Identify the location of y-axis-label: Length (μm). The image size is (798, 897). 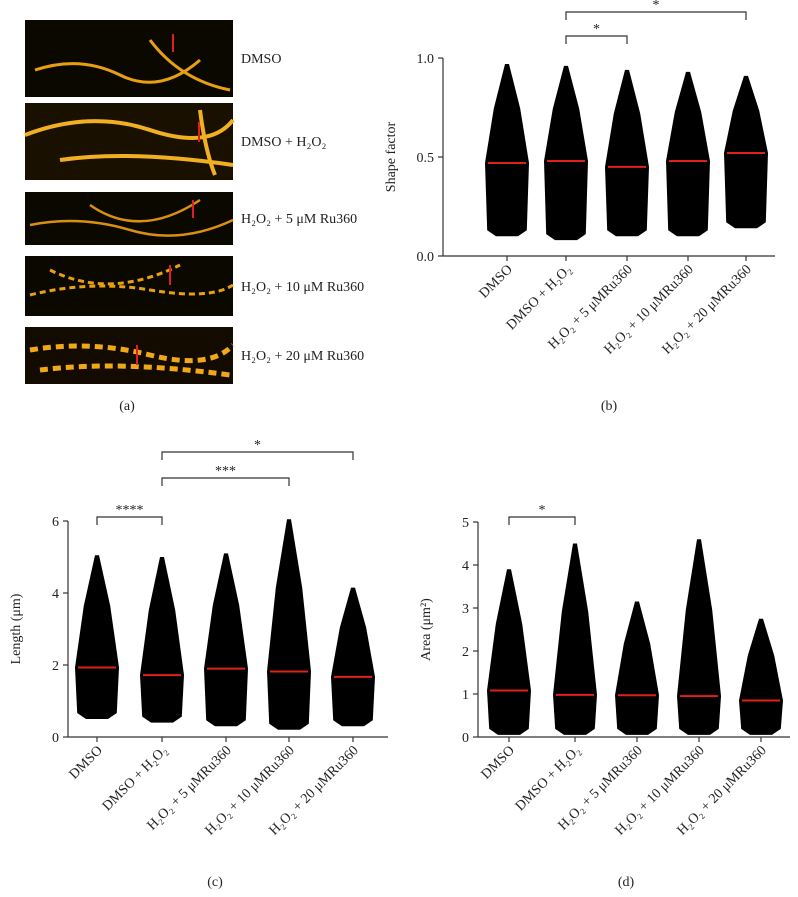
(16, 628).